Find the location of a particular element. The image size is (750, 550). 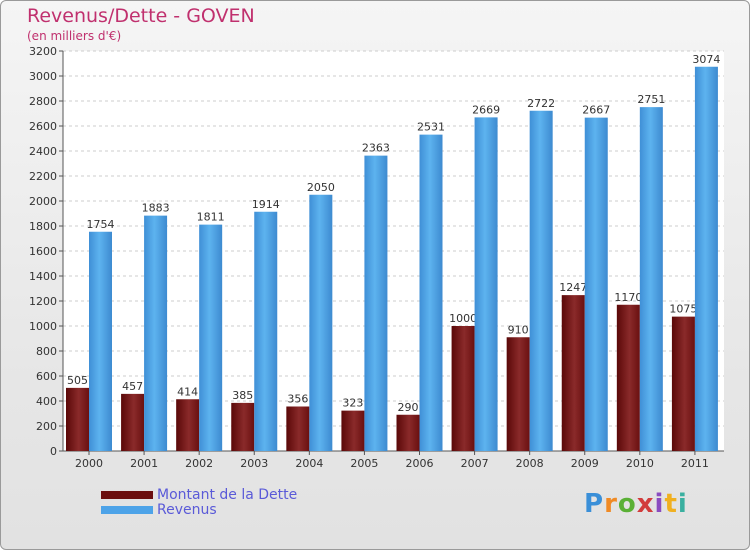

x-tick-label: 2000 is located at coordinates (89, 463).